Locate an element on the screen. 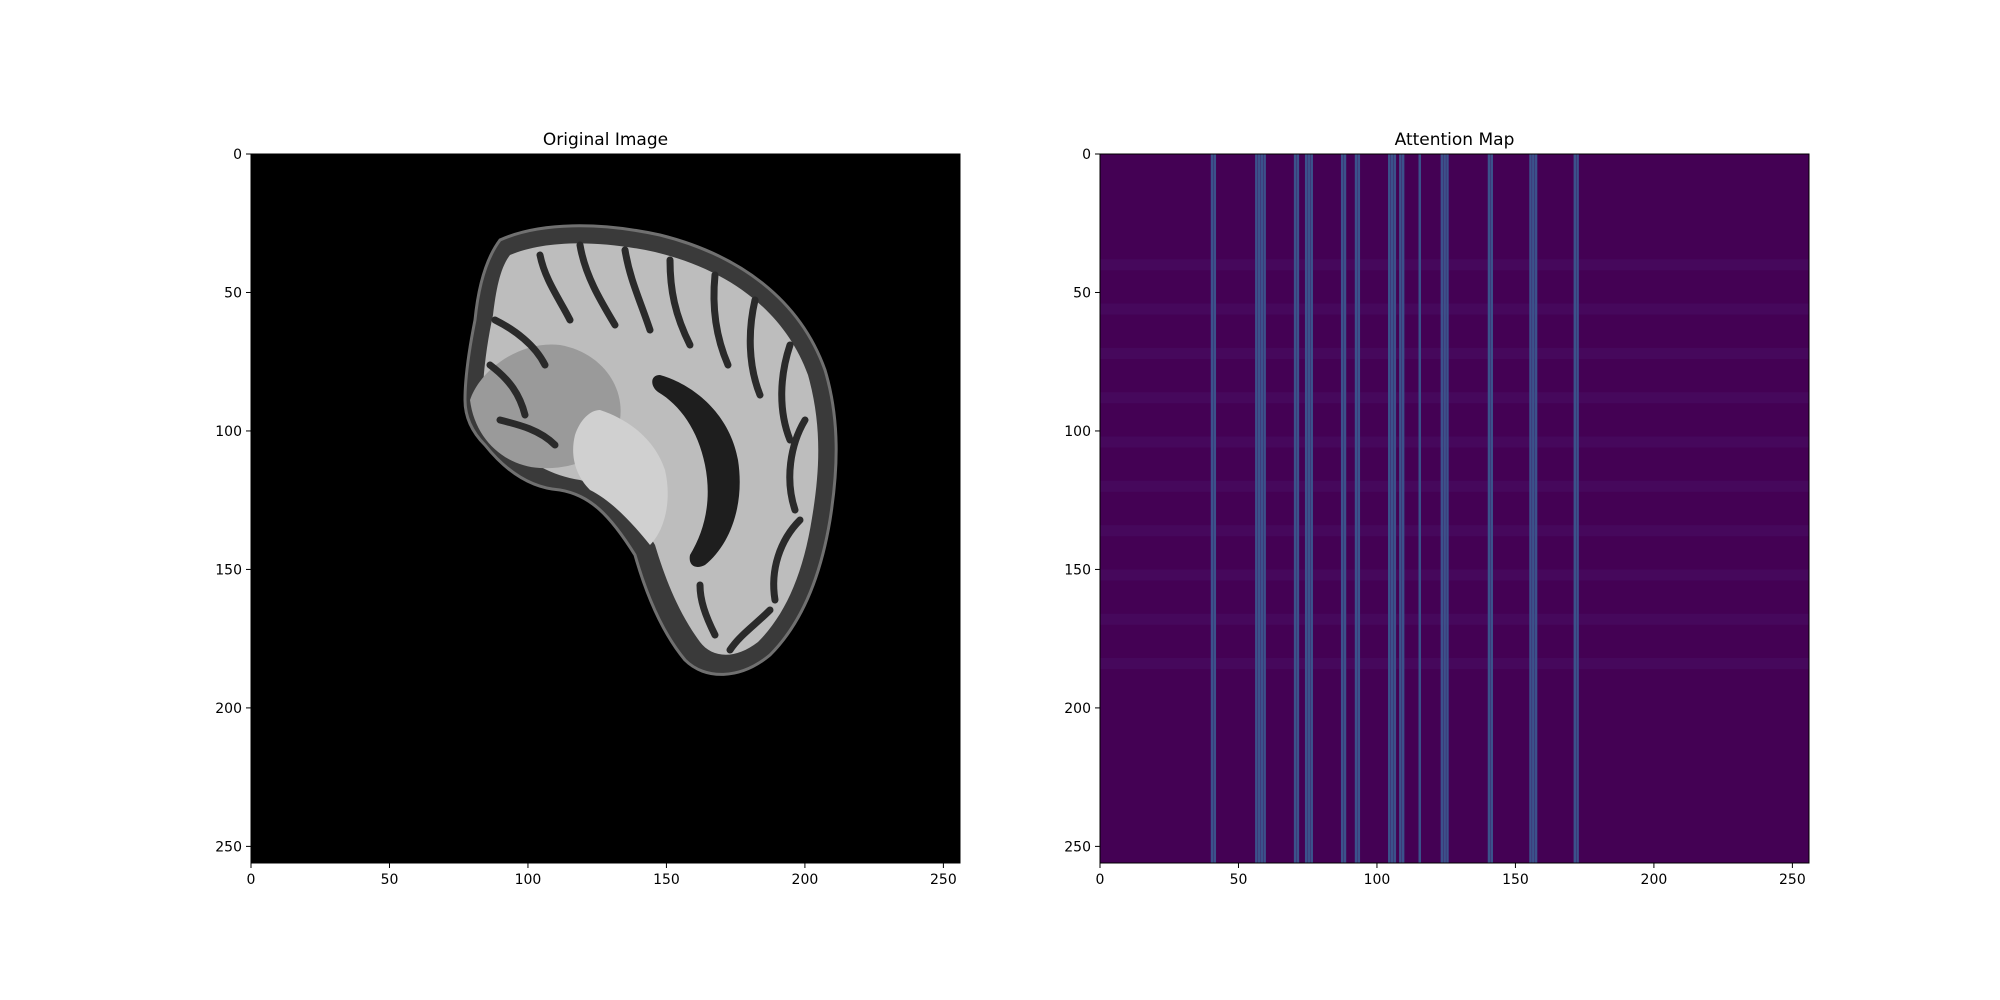 The width and height of the screenshot is (2000, 1000). attention-x-tick-label: 50 is located at coordinates (1239, 880).